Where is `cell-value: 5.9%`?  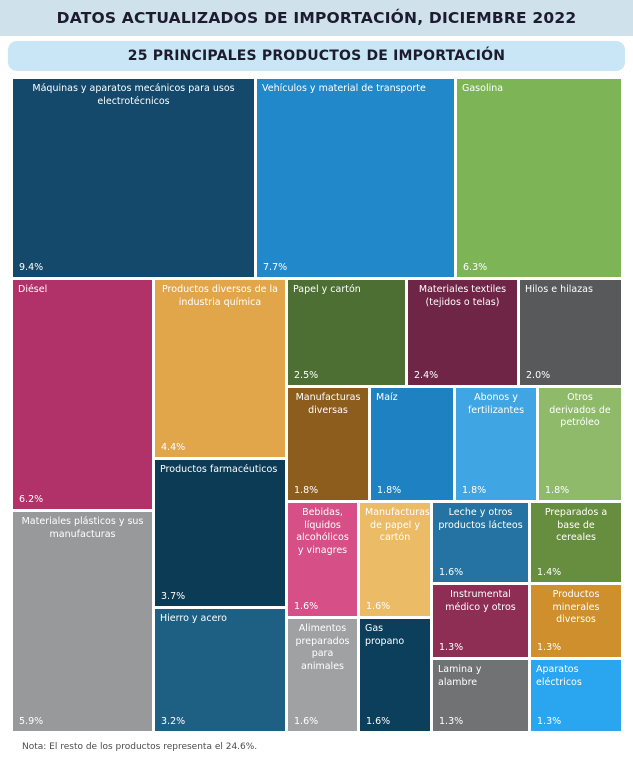
cell-value: 5.9% is located at coordinates (31, 721).